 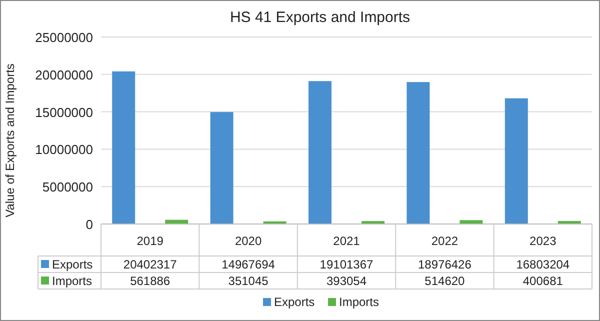 I want to click on data-label: 561886, so click(x=150, y=281).